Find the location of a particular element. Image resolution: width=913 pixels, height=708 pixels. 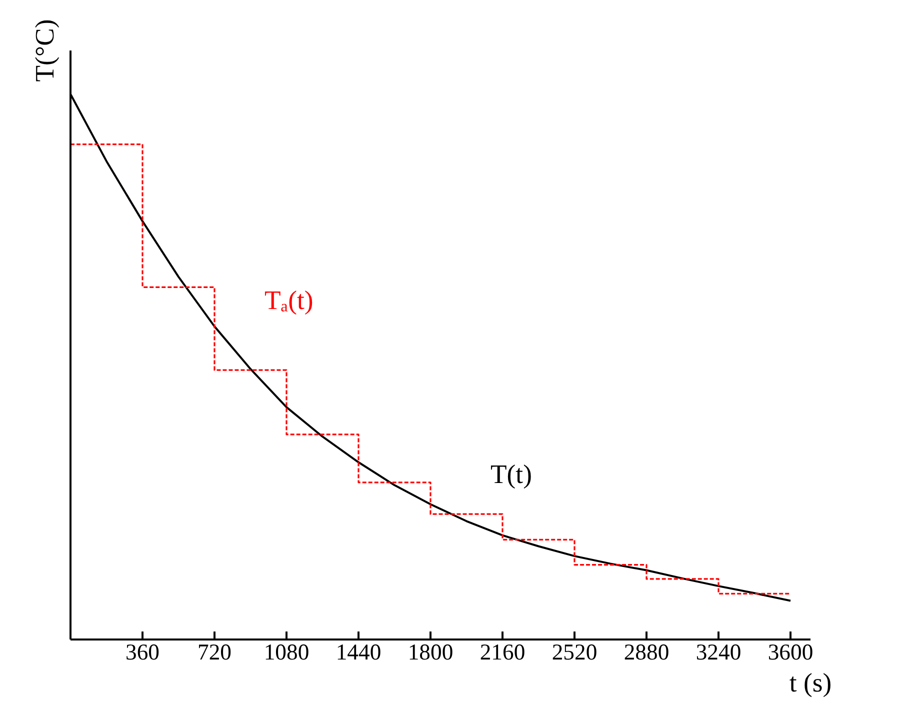

x-tick-label: 720 is located at coordinates (215, 652).